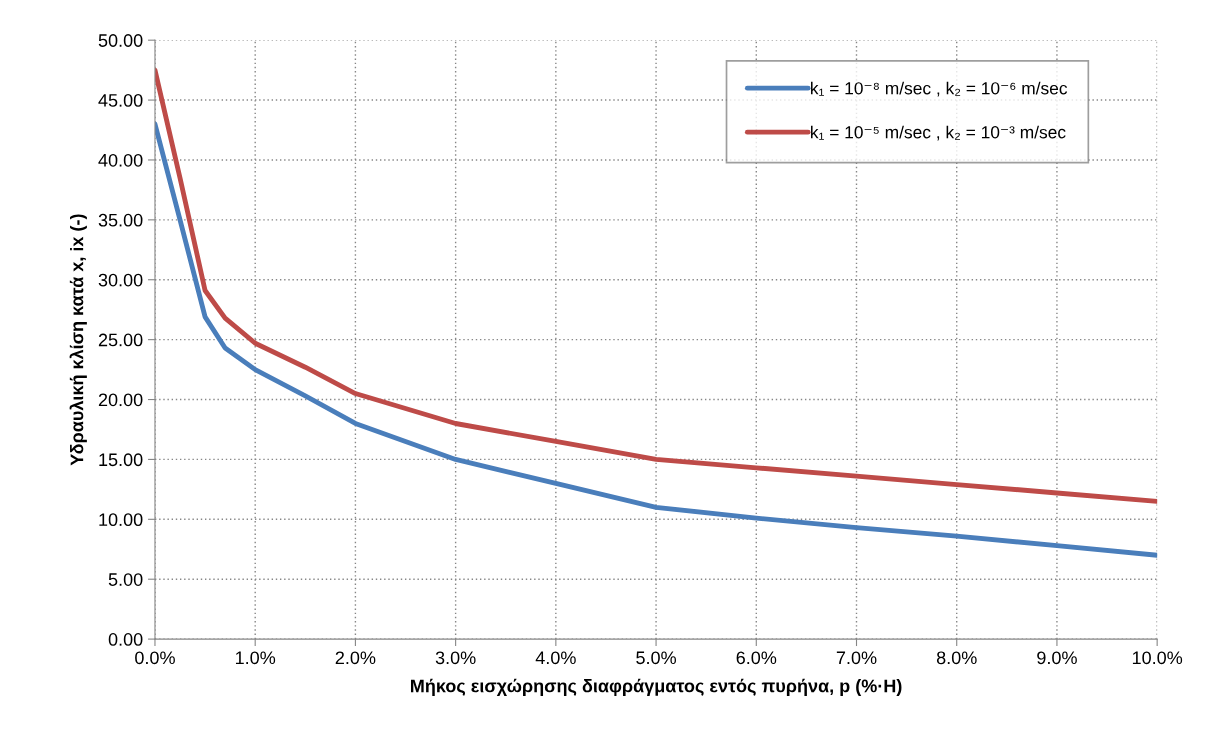 This screenshot has width=1206, height=744. I want to click on x-tick-label: 6.0%, so click(756, 658).